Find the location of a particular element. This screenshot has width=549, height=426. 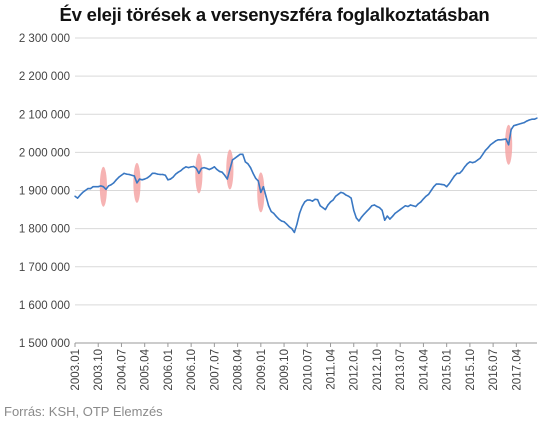

x-tick-label: 2013.07 is located at coordinates (401, 370).